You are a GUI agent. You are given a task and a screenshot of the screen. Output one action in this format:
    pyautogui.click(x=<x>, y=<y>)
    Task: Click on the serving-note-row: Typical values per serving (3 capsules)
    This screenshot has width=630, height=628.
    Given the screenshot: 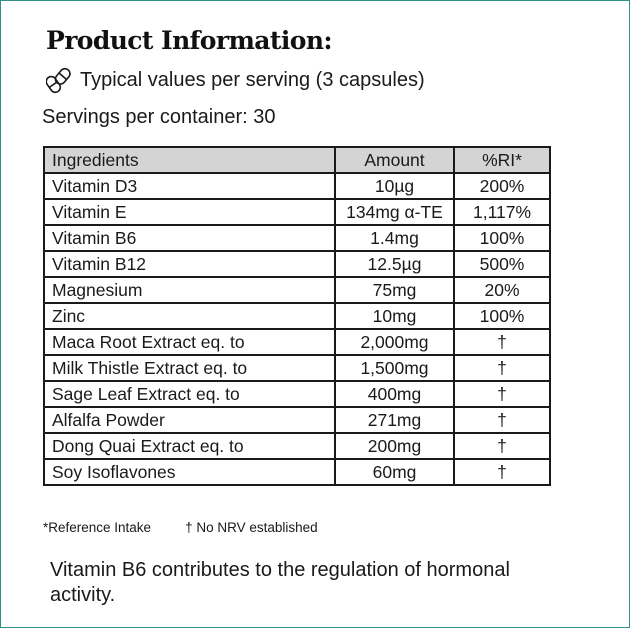 What is the action you would take?
    pyautogui.click(x=235, y=80)
    